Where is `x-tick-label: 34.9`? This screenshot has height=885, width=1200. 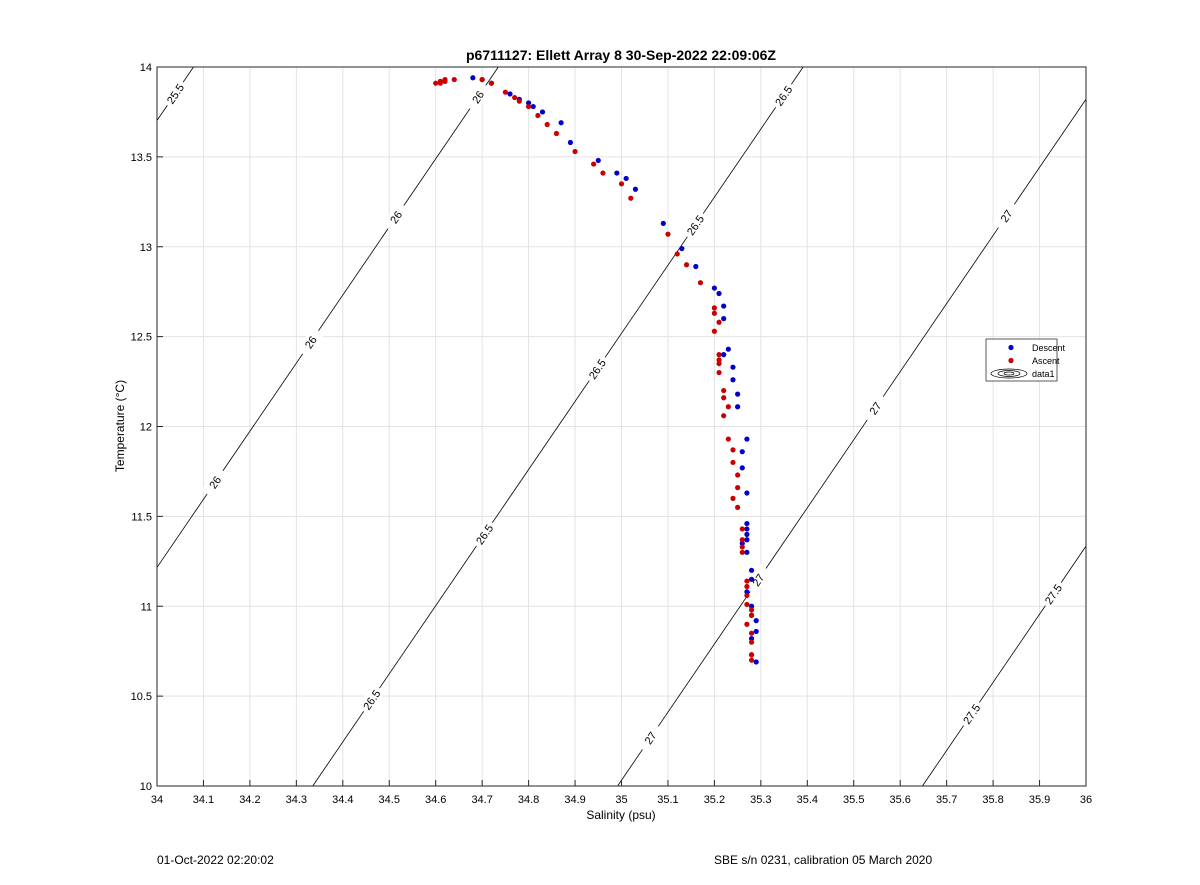 x-tick-label: 34.9 is located at coordinates (574, 800).